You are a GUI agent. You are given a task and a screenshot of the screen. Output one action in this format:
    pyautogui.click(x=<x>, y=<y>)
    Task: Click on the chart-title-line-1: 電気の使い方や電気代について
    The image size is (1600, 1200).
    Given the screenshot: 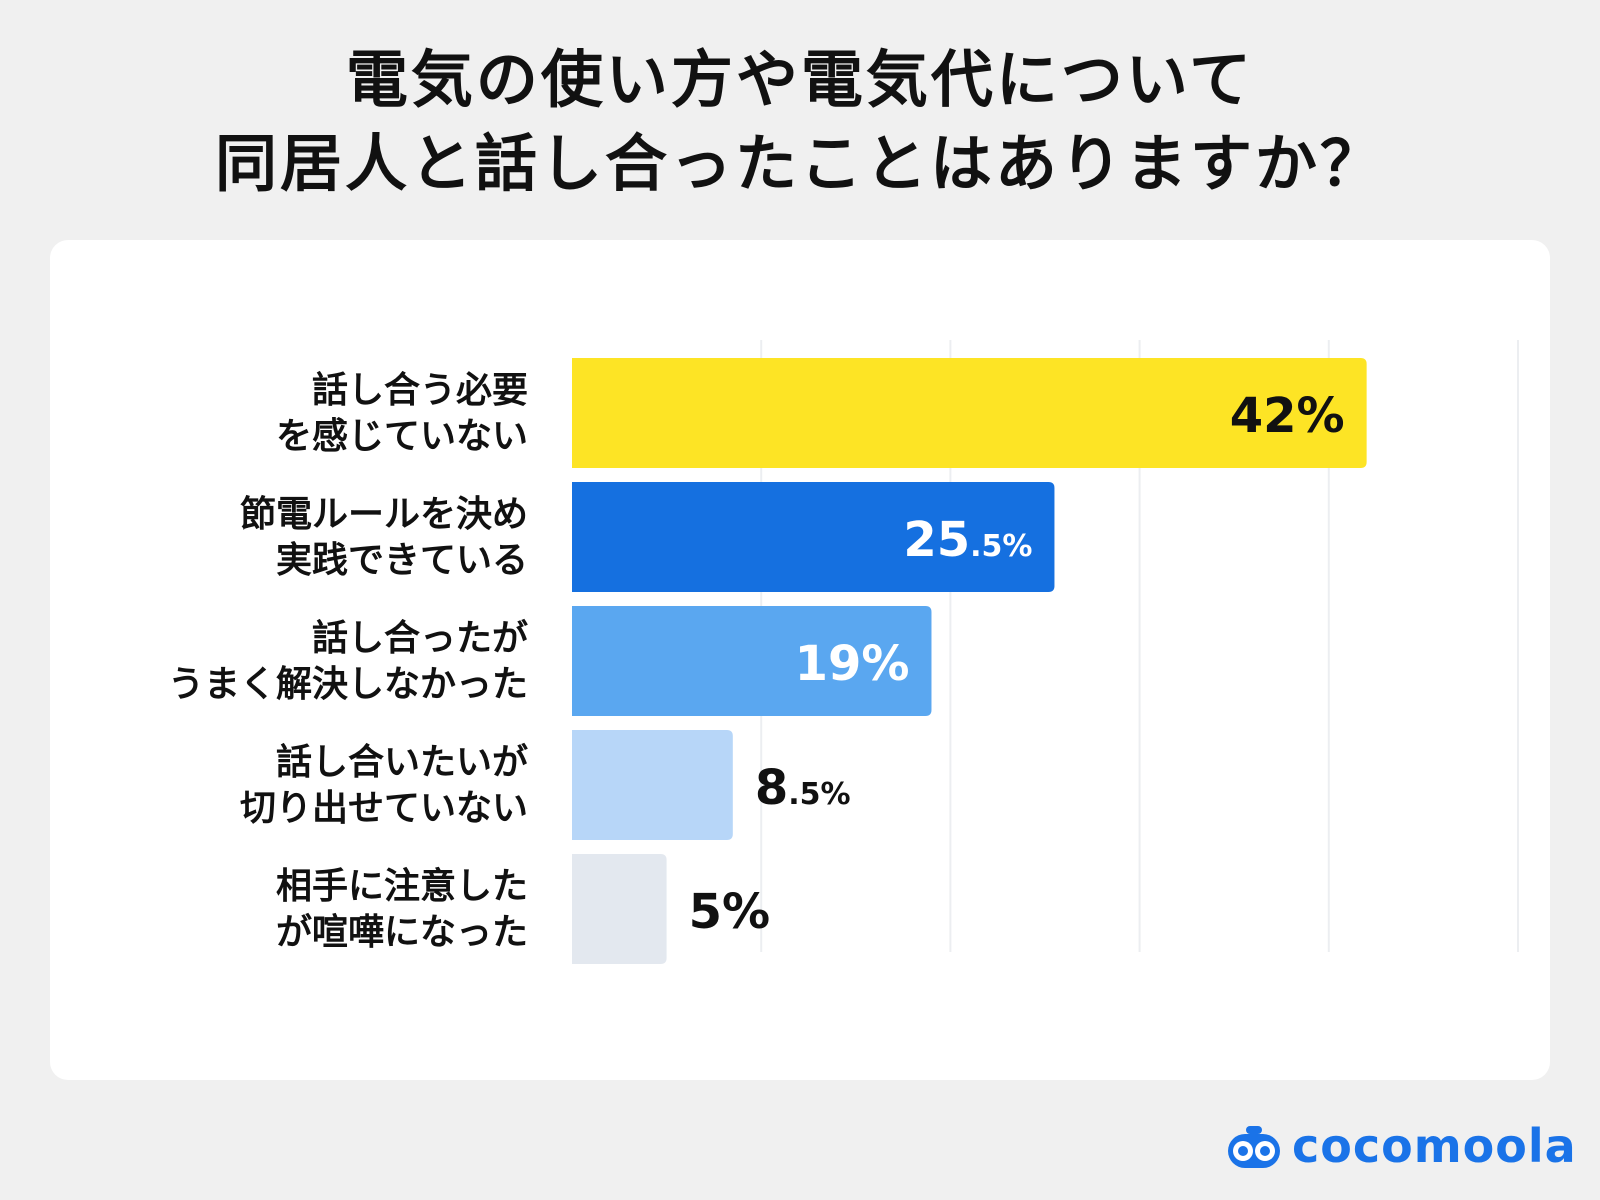 What is the action you would take?
    pyautogui.click(x=800, y=79)
    